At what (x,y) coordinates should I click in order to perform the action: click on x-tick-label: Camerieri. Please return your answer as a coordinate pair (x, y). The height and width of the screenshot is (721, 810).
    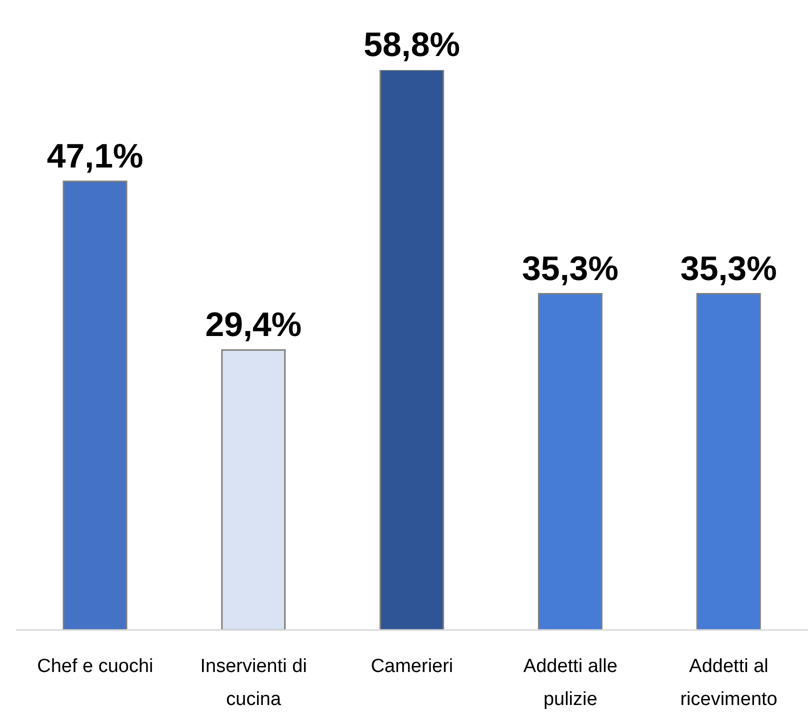
    Looking at the image, I should click on (412, 666).